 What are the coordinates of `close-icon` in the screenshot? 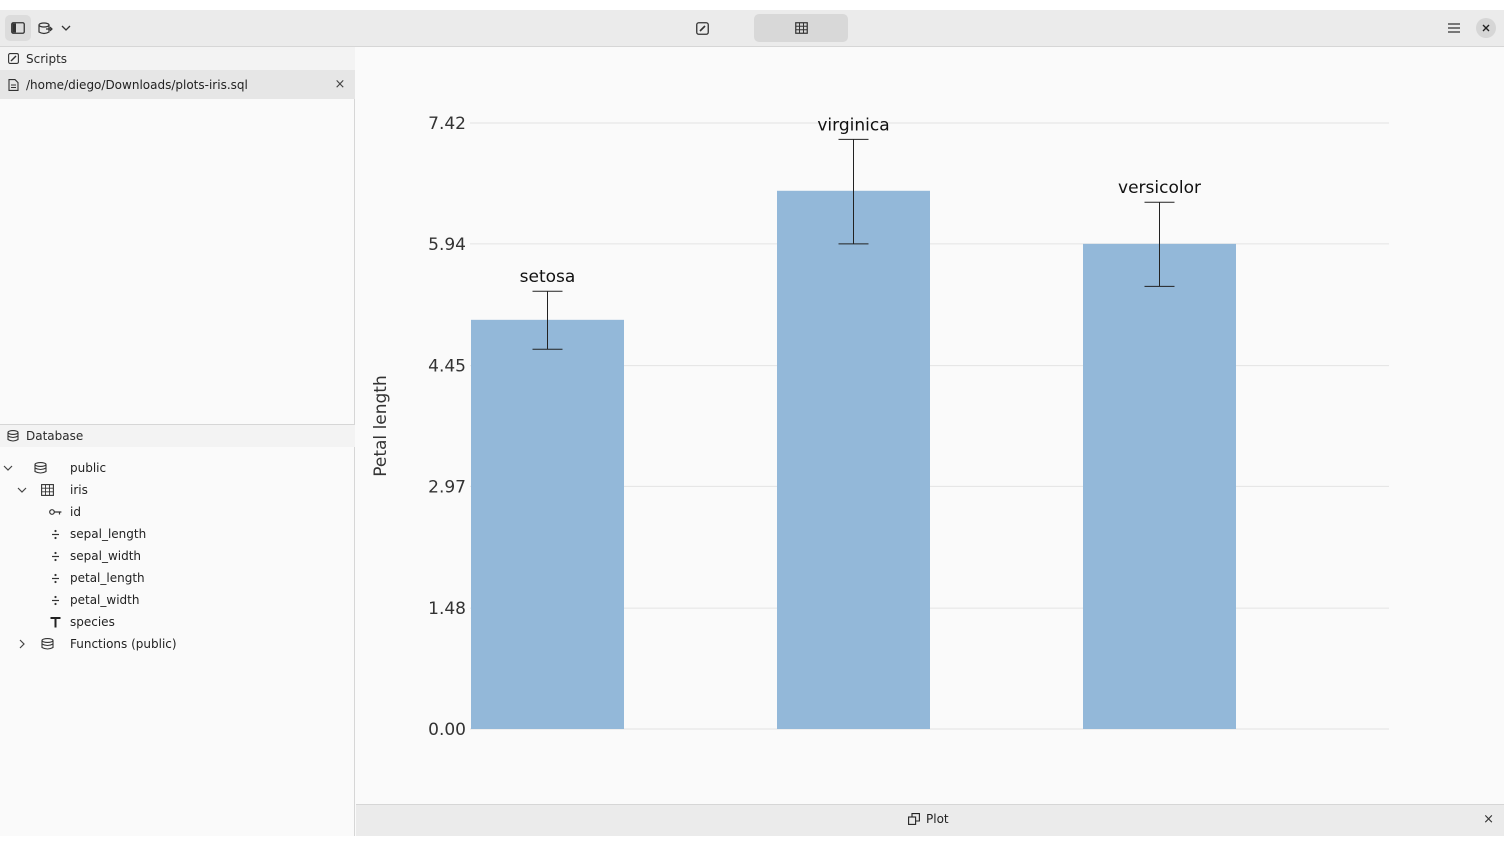 It's located at (1486, 28).